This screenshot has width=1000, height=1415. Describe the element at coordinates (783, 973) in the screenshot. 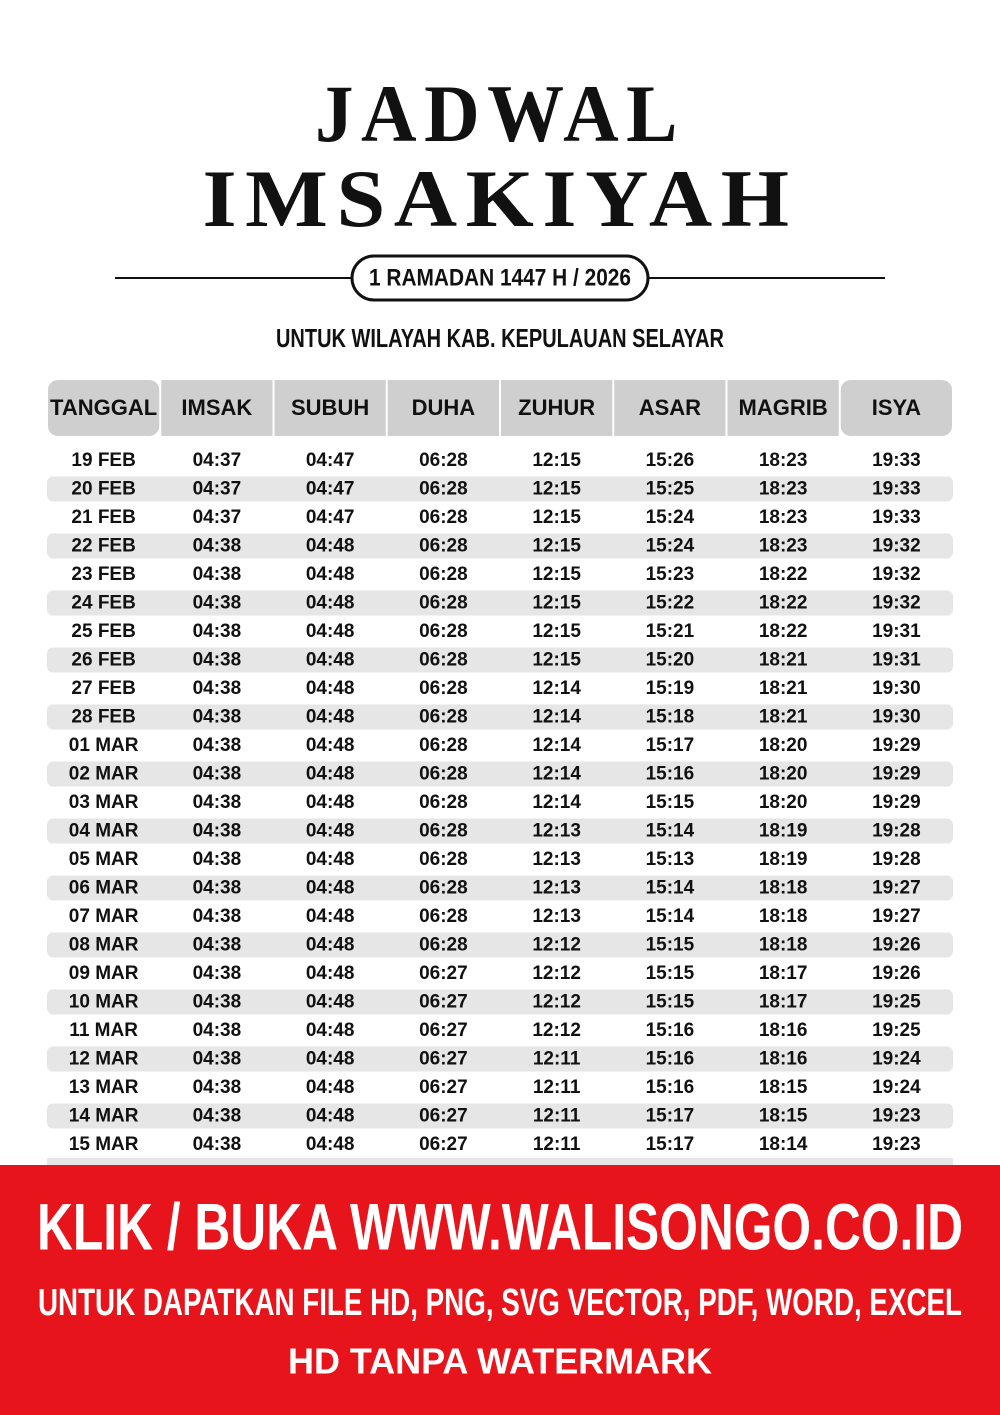

I see `cell: 18:17` at that location.